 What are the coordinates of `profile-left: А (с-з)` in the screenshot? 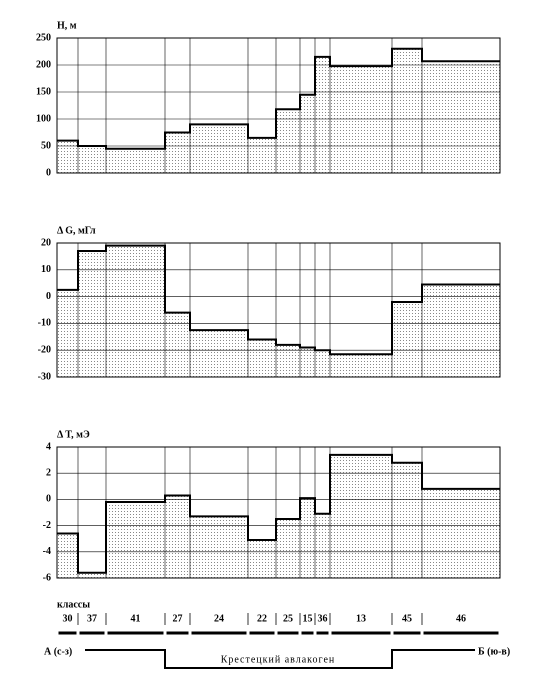 It's located at (58, 651).